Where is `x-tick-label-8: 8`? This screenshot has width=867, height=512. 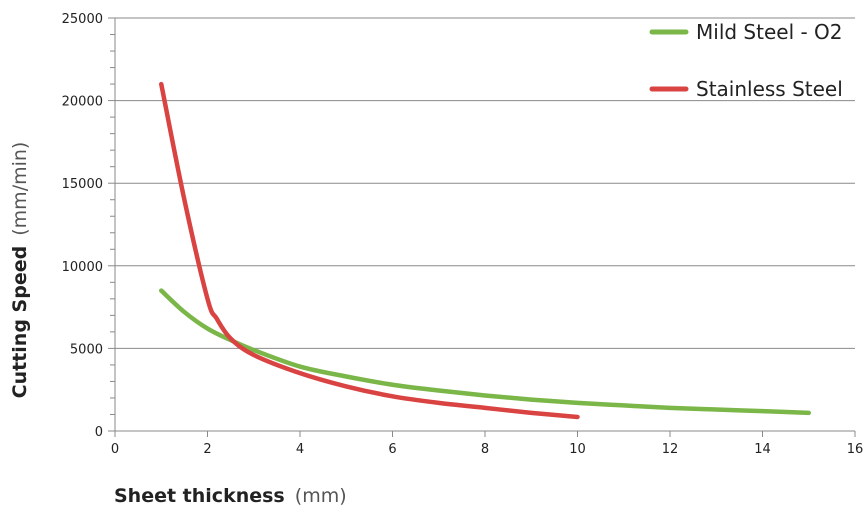
x-tick-label-8: 8 is located at coordinates (485, 449).